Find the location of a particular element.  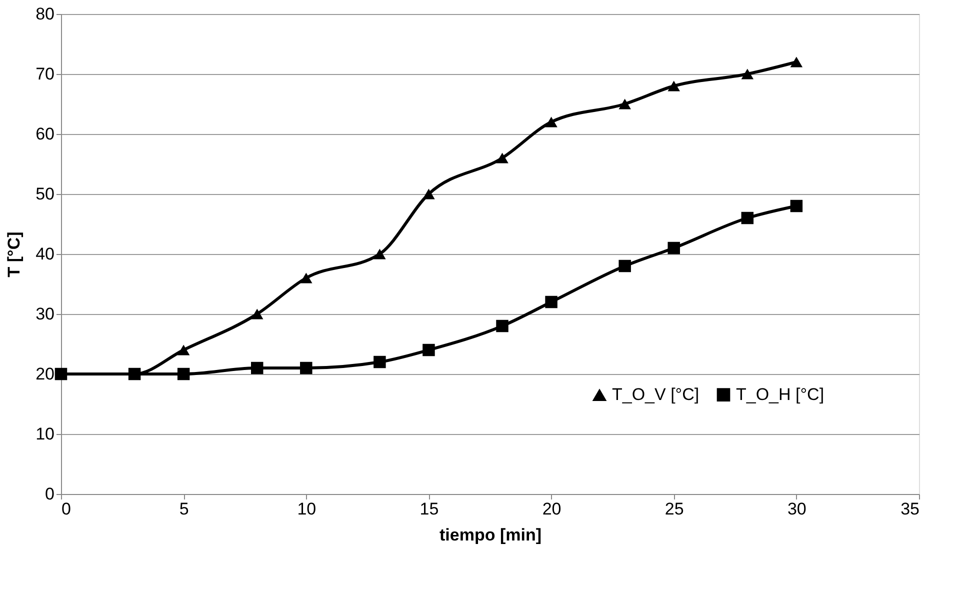

x-tick-label: 5 is located at coordinates (184, 509).